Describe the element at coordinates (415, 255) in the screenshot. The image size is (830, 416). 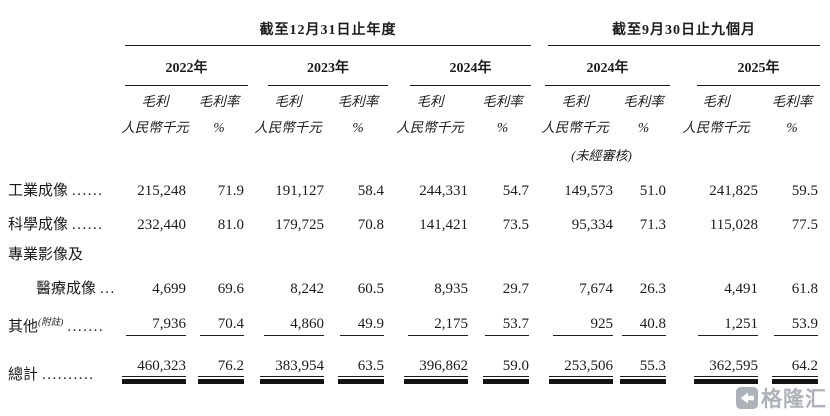
I see `table-row-professional-imaging: 專業影像及` at that location.